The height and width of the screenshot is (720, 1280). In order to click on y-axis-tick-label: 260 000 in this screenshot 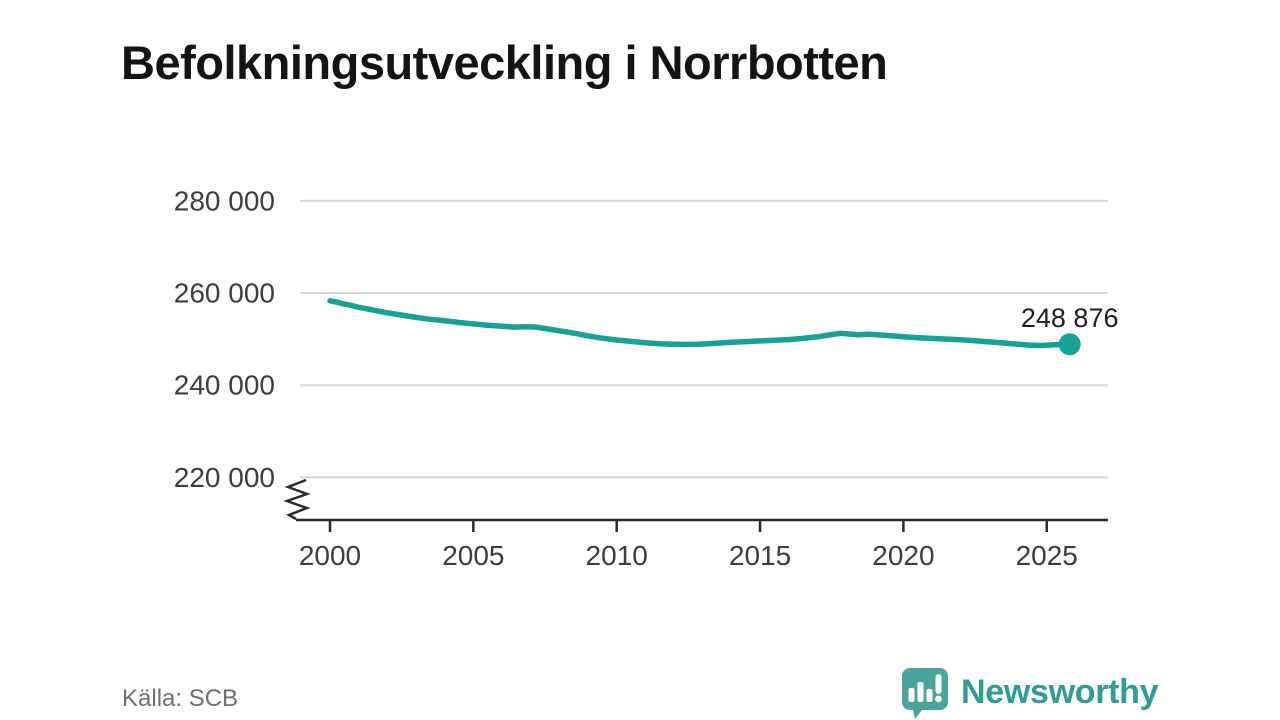, I will do `click(224, 293)`.